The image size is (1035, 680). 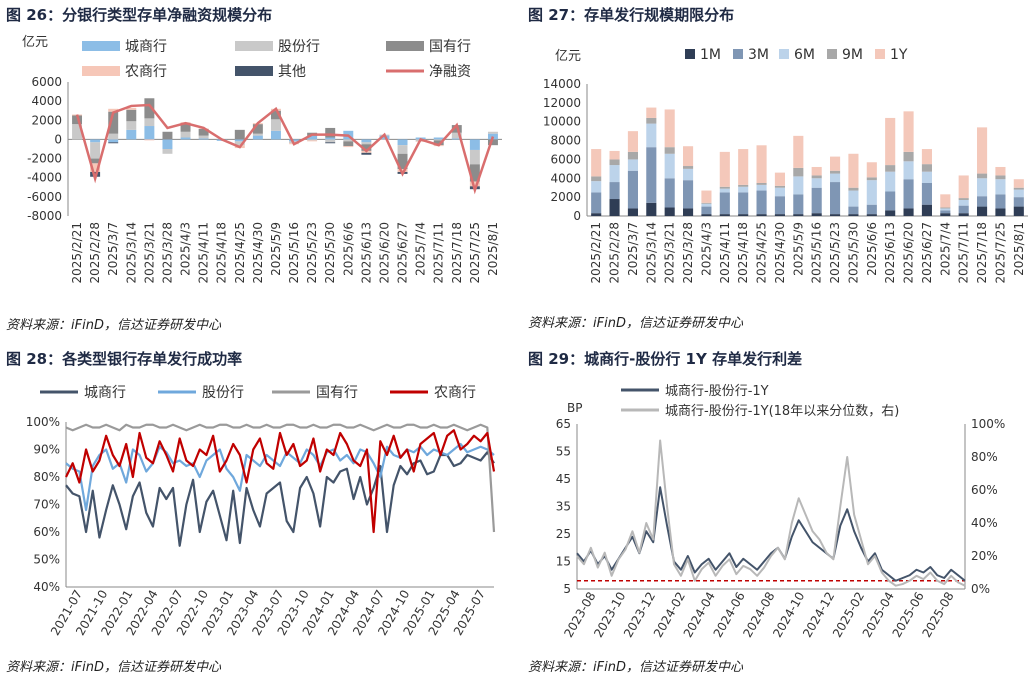 What do you see at coordinates (565, 141) in the screenshot?
I see `y-tick-label: 8000` at bounding box center [565, 141].